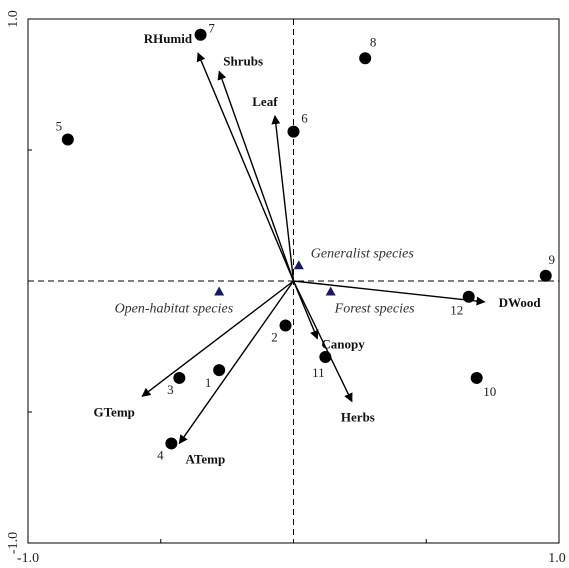 The image size is (569, 568). What do you see at coordinates (318, 372) in the screenshot?
I see `site-label-11: 11` at bounding box center [318, 372].